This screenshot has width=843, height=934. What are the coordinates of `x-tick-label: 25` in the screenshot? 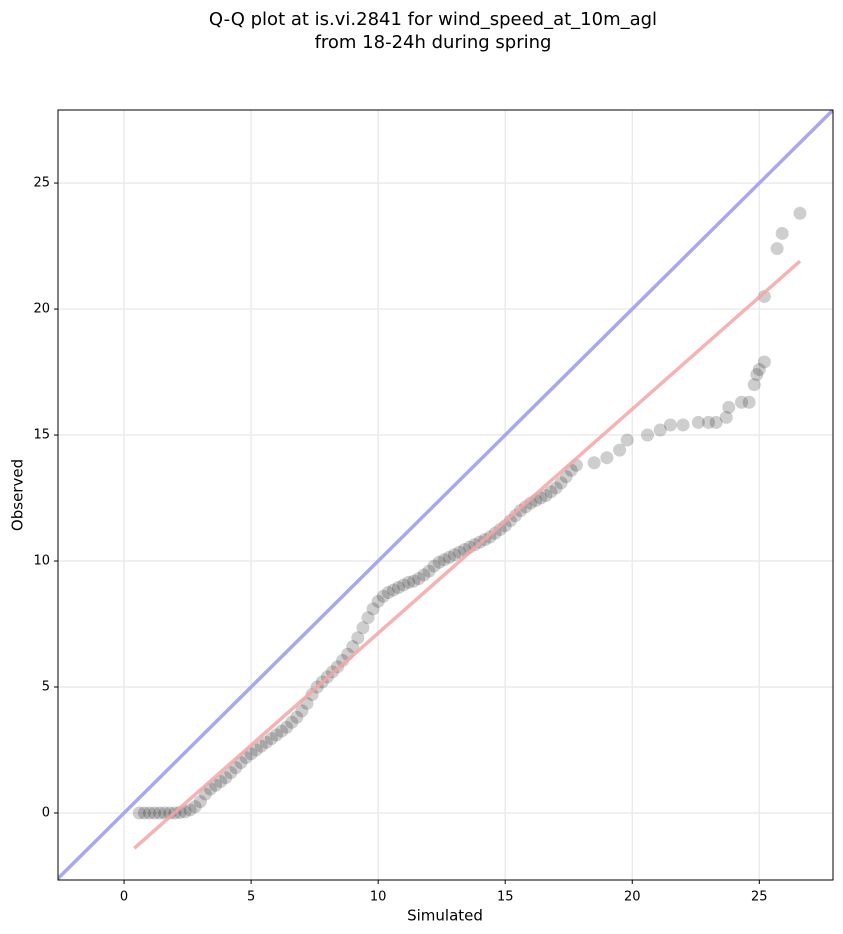 It's located at (759, 897).